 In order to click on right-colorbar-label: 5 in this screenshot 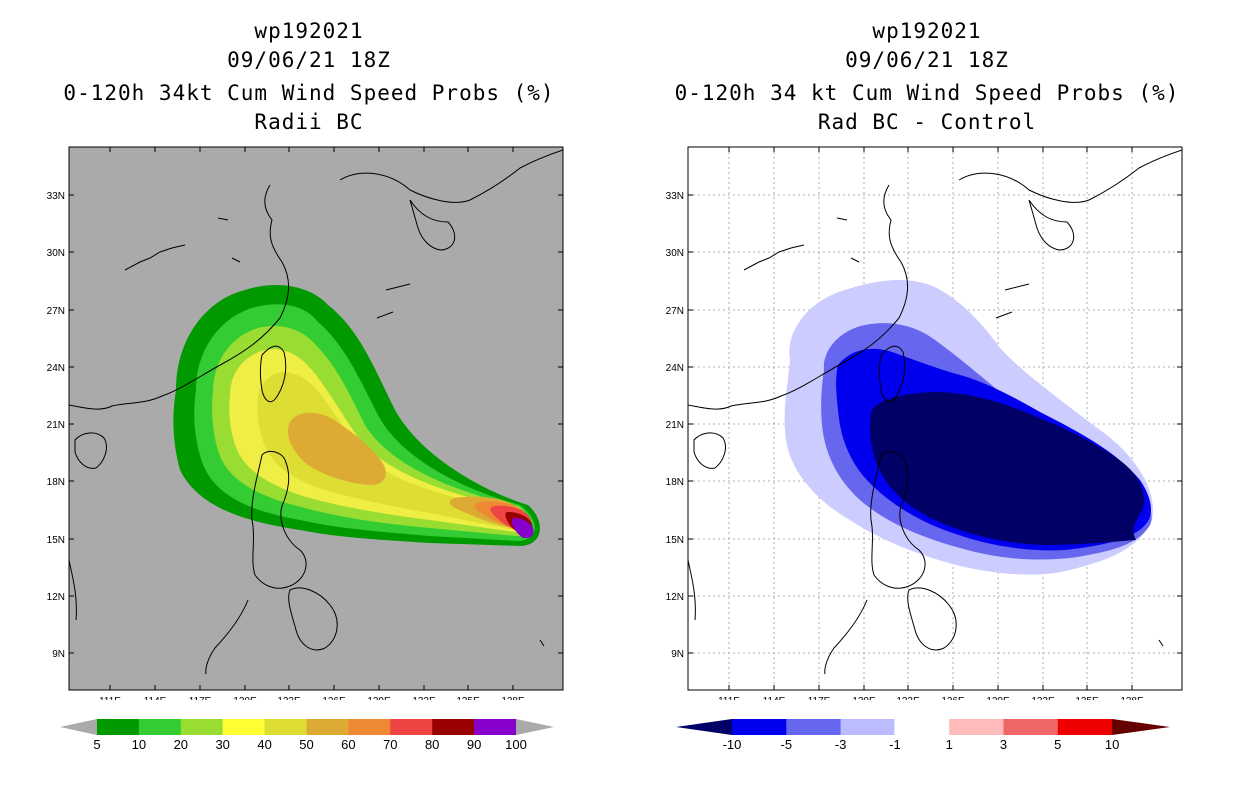, I will do `click(1057, 744)`.